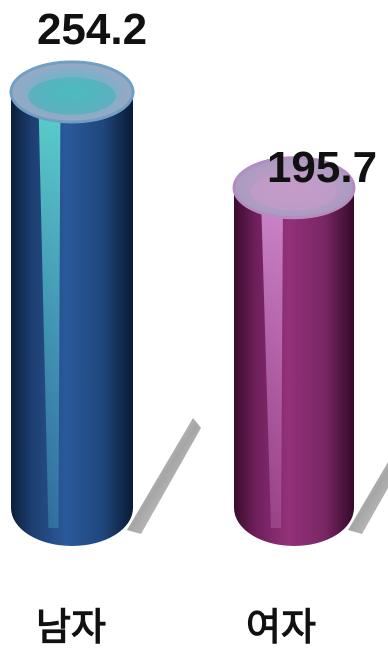 This screenshot has width=388, height=649. What do you see at coordinates (71, 627) in the screenshot?
I see `category-label-1: 남자` at bounding box center [71, 627].